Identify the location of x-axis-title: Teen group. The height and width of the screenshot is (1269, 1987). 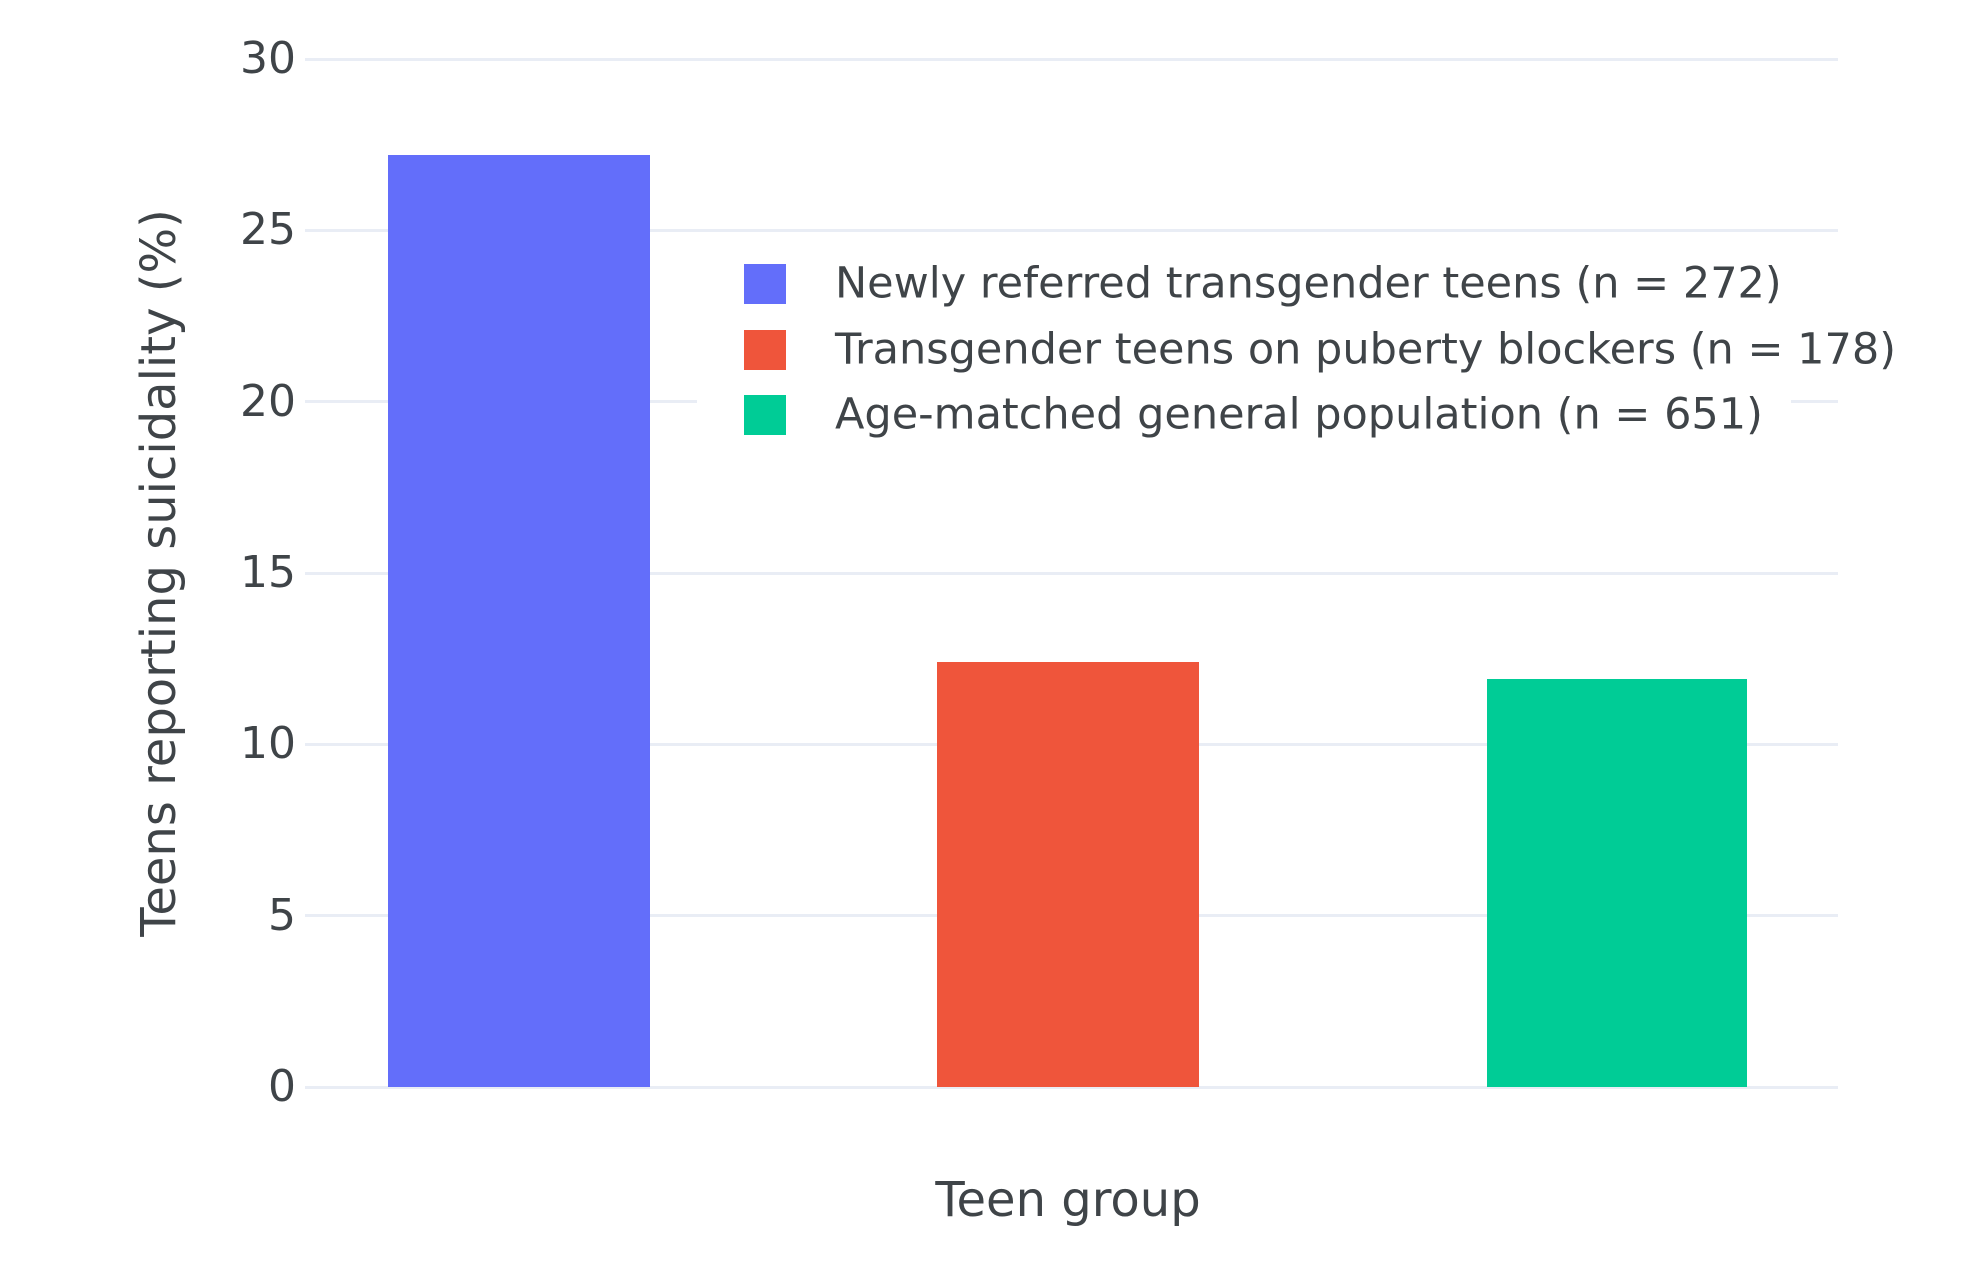
(1068, 1200).